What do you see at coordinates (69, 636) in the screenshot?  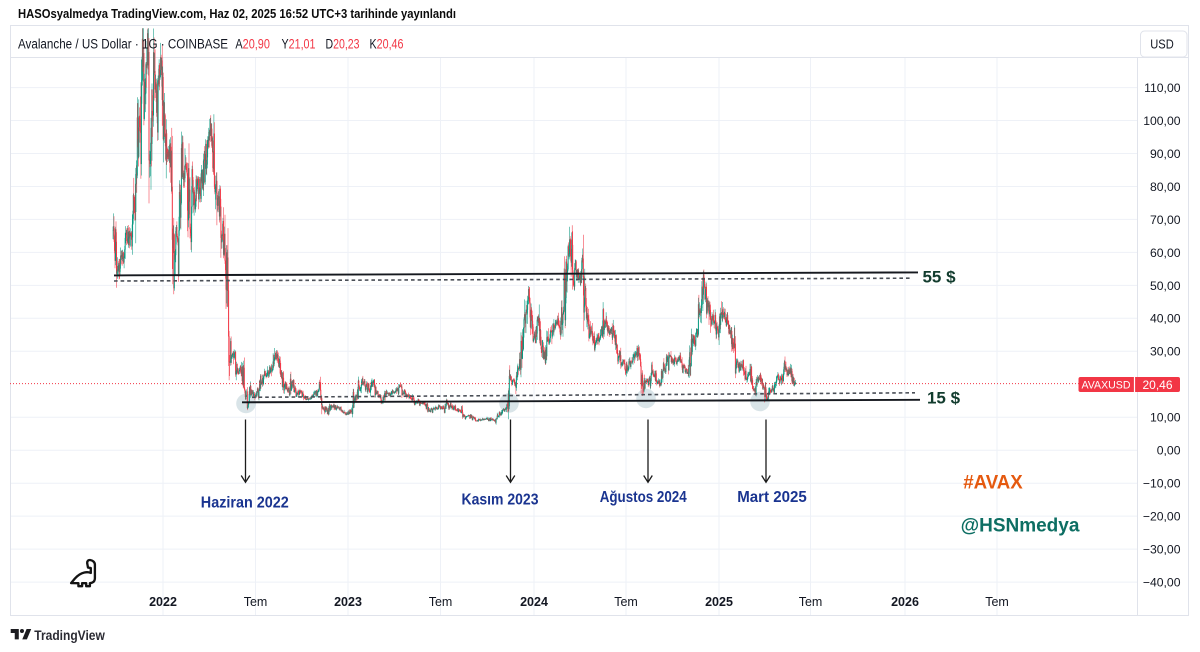 I see `svg-text: TradingView` at bounding box center [69, 636].